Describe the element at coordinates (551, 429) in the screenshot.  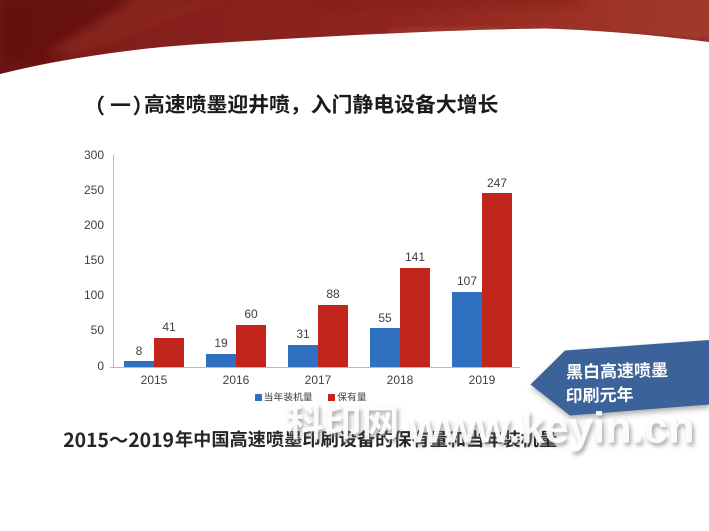
I see `svg-text: www.keyin.cn` at that location.